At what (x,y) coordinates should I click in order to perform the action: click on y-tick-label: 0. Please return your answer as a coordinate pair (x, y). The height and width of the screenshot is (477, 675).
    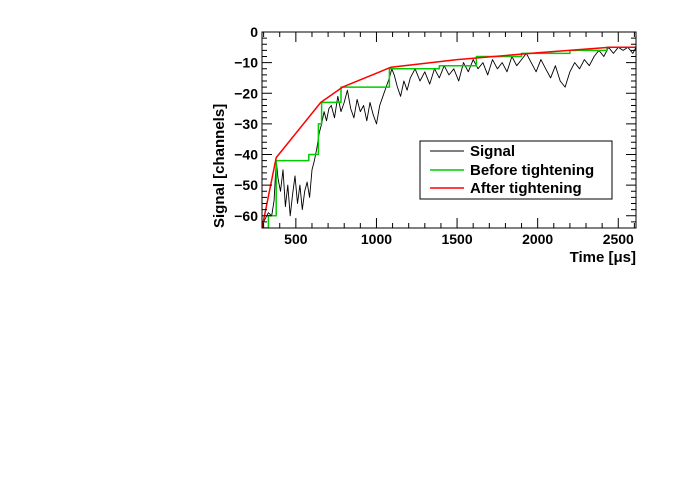
    Looking at the image, I should click on (254, 32).